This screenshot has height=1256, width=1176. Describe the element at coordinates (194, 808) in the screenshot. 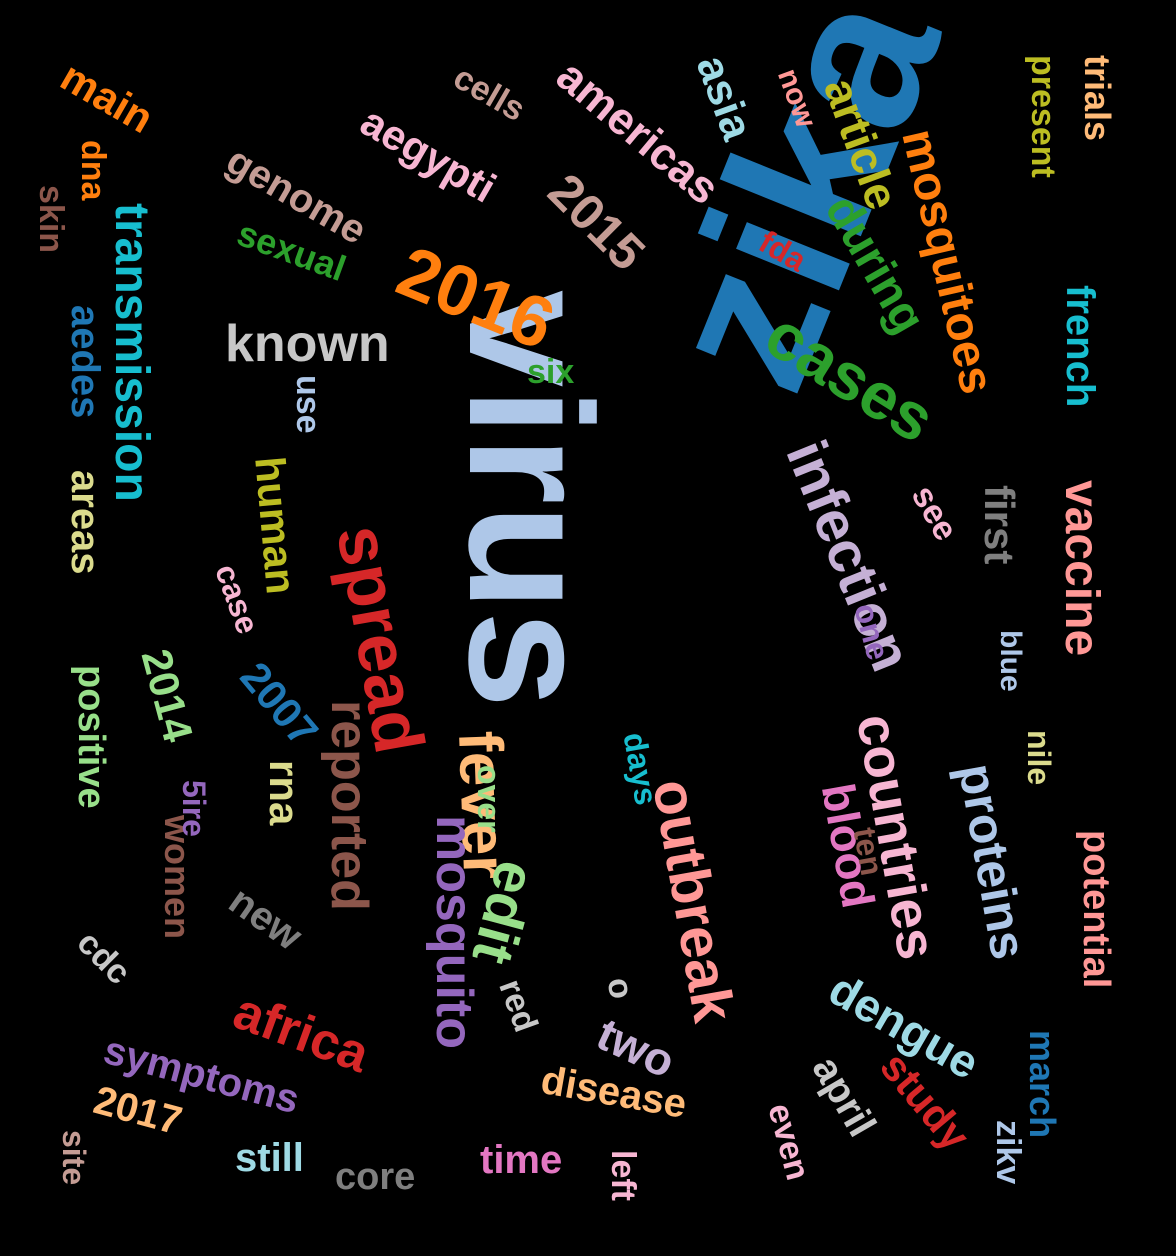

I see `word-5ire: 5ire` at that location.